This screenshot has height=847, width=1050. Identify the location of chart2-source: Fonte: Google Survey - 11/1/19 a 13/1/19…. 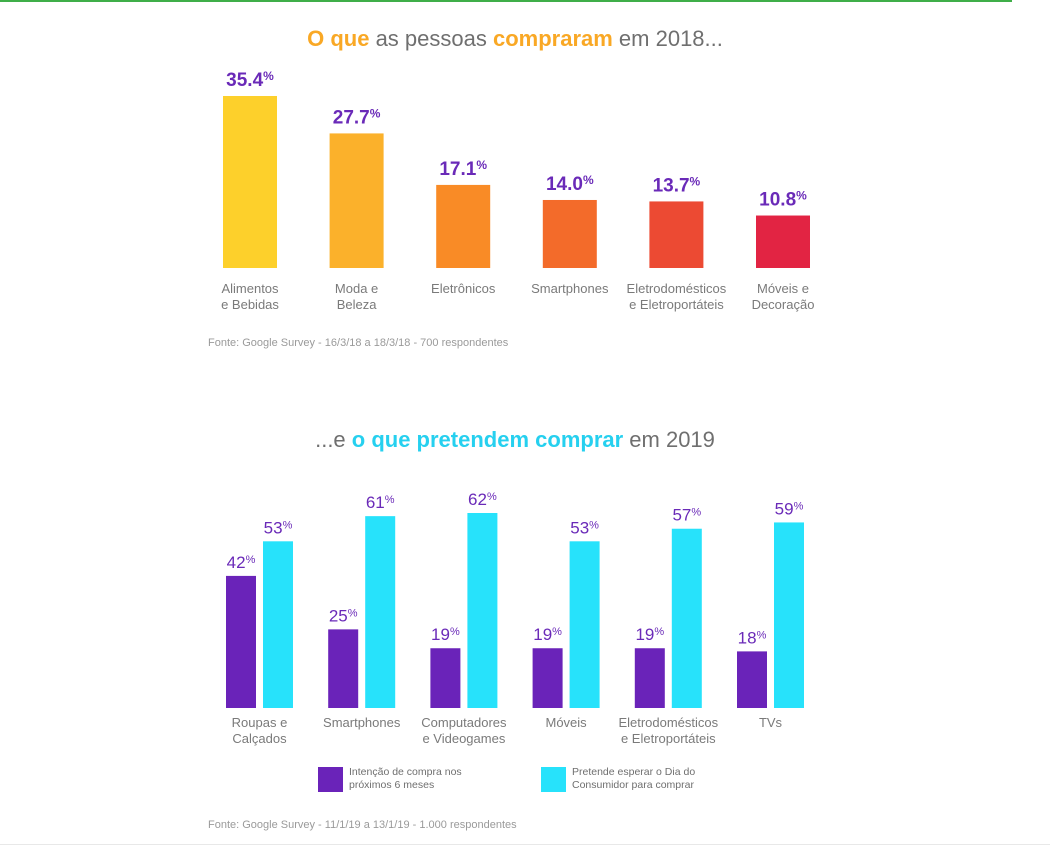
(362, 825).